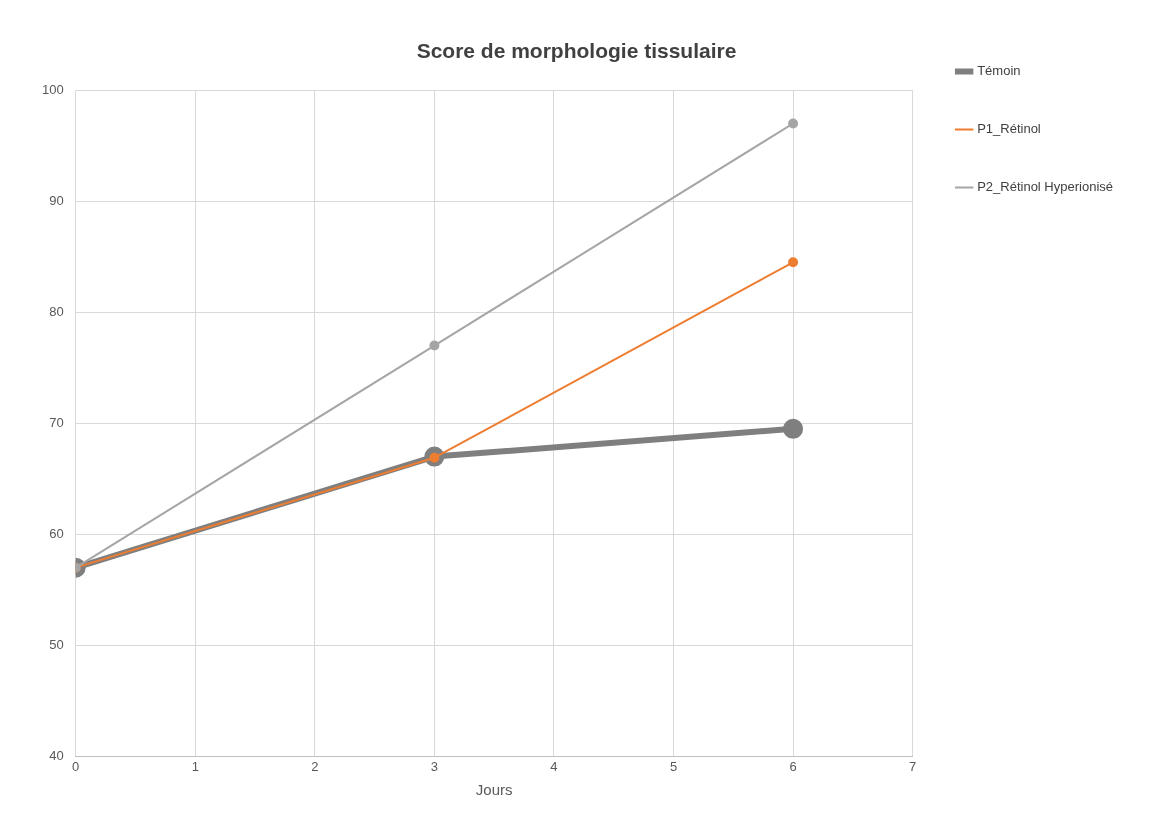 Image resolution: width=1163 pixels, height=824 pixels. I want to click on chart-title: Score de morphologie tissulaire, so click(576, 51).